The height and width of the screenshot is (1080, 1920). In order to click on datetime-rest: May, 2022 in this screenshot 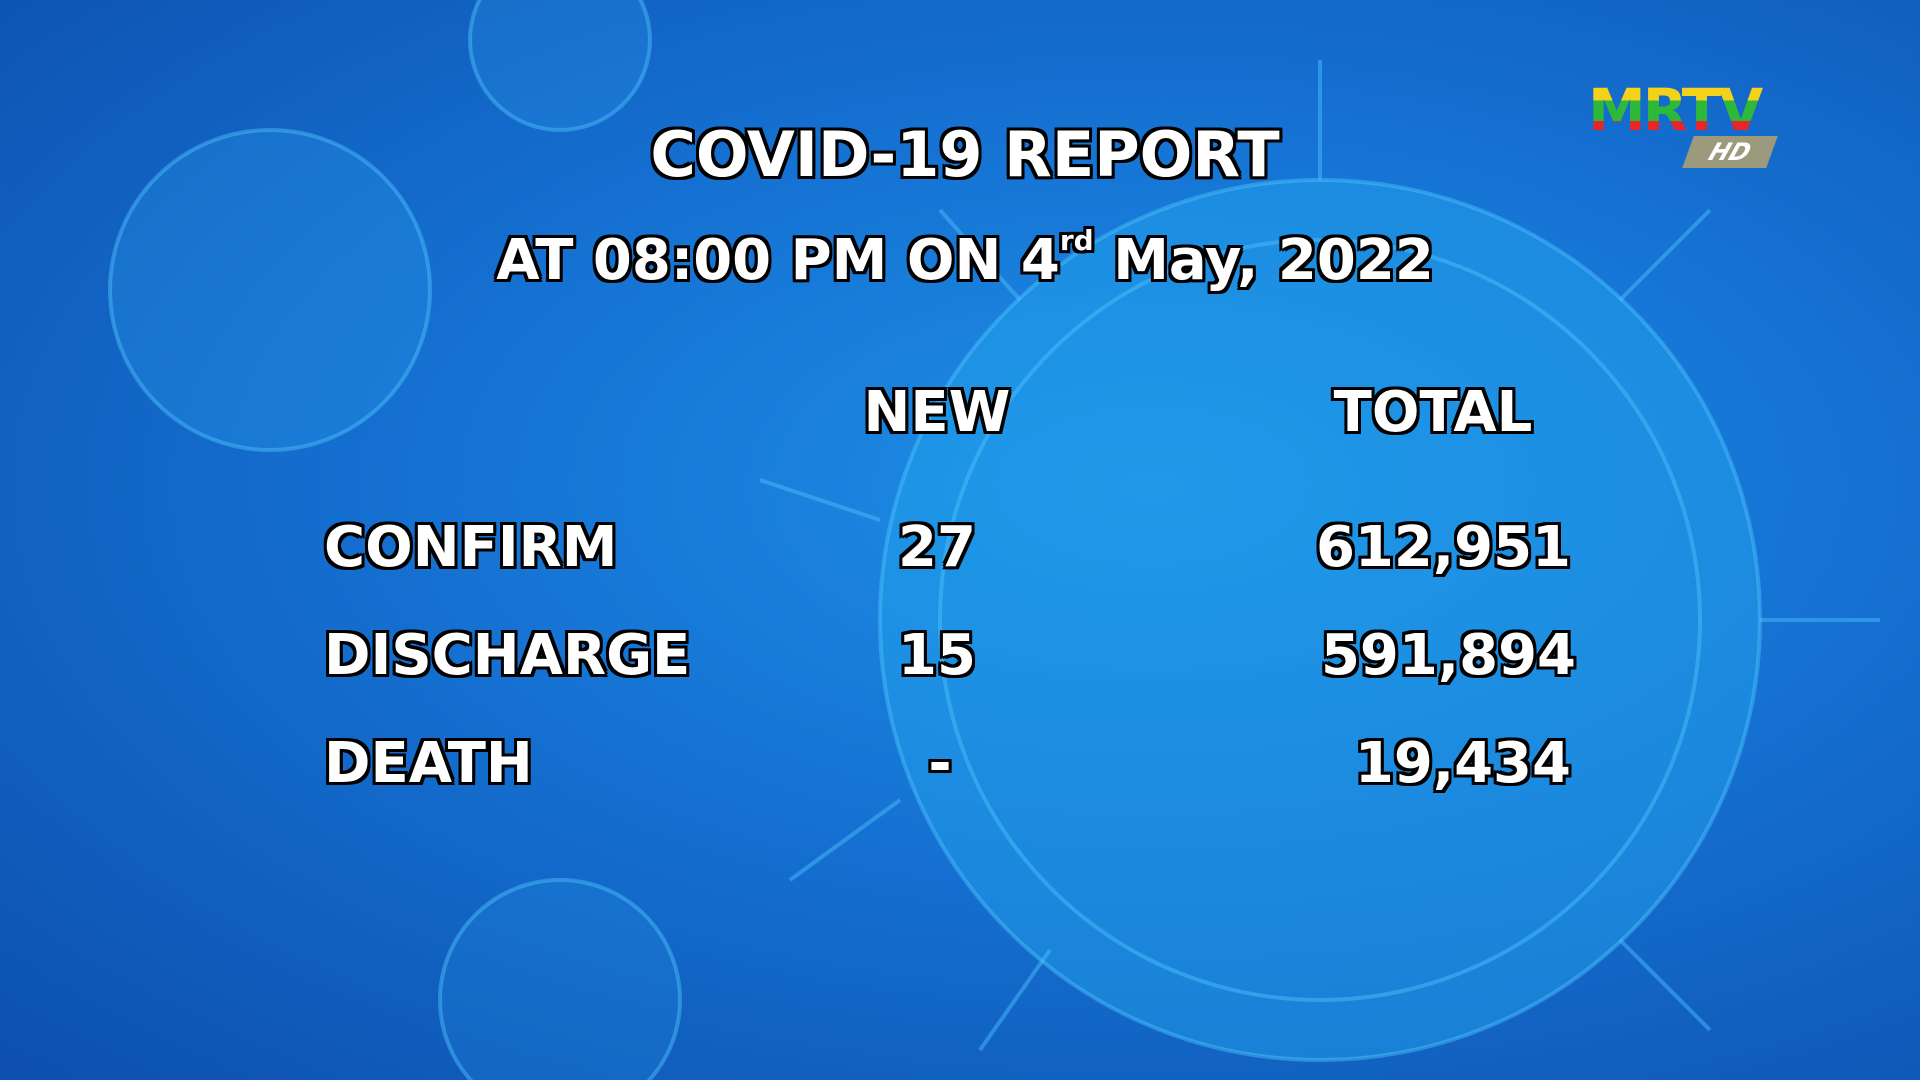, I will do `click(1263, 260)`.